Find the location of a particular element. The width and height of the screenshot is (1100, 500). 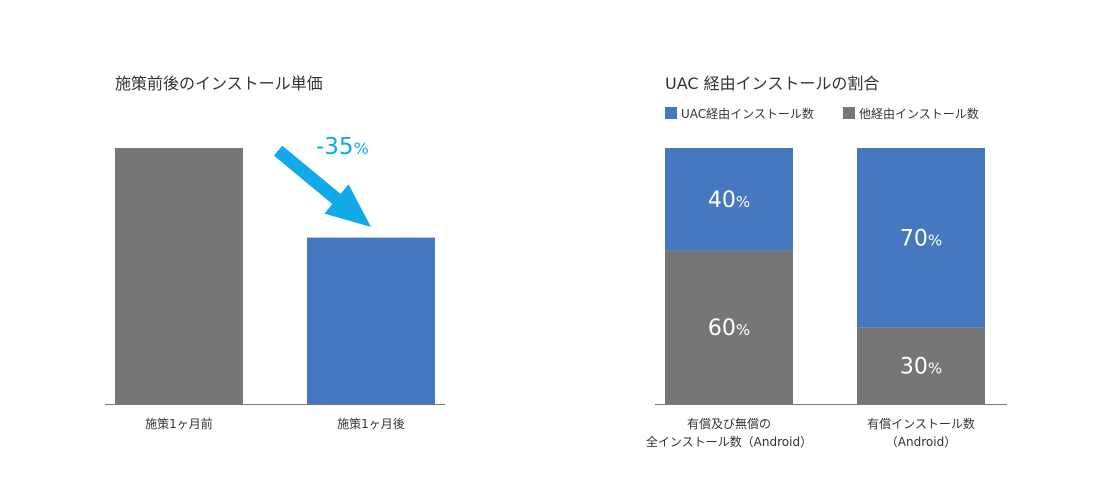

legend-label-2: 他経由インストール数 is located at coordinates (919, 113).